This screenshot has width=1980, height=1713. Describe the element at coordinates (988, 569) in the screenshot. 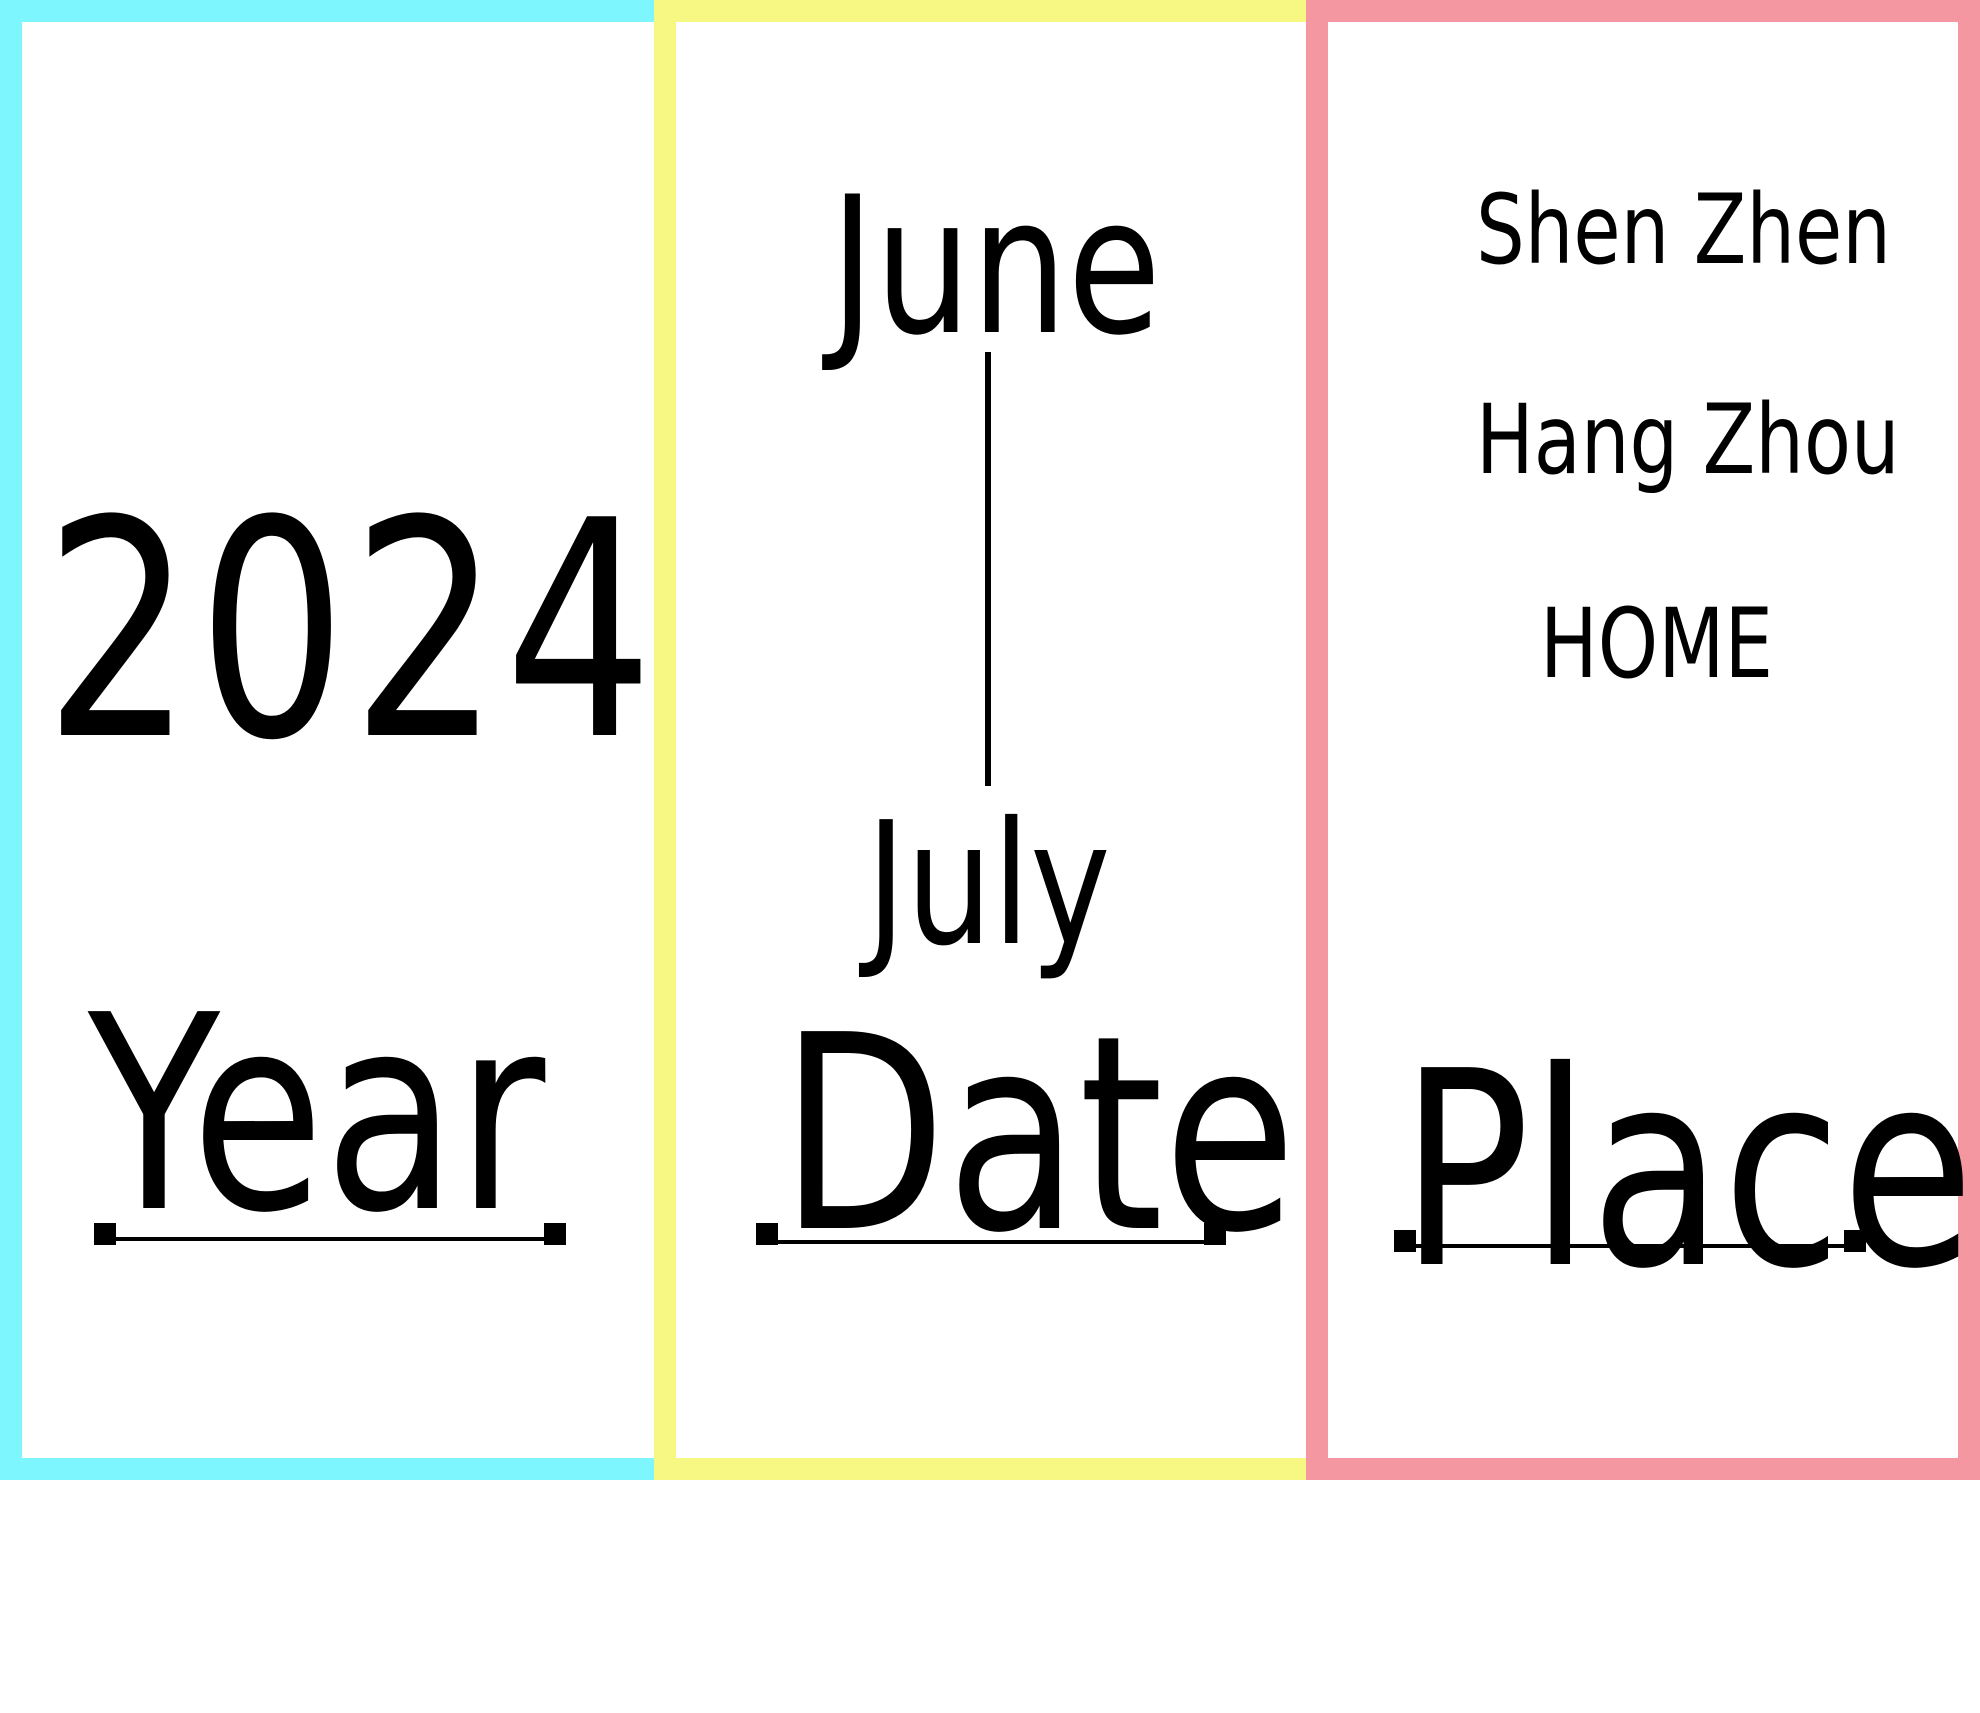

I see `month-connector-line` at that location.